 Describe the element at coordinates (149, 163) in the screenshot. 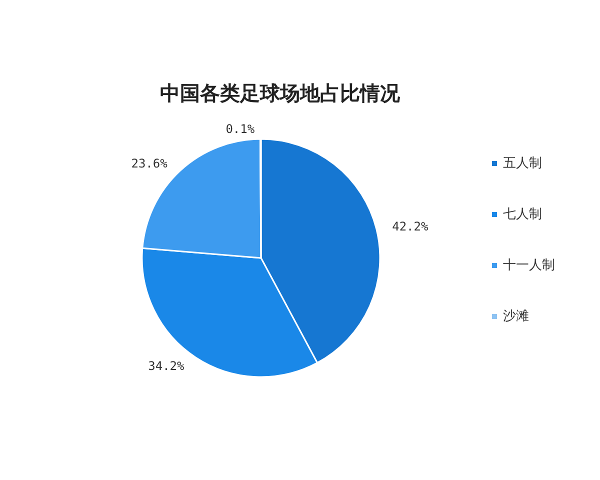

I see `data-label: 23.6%` at that location.